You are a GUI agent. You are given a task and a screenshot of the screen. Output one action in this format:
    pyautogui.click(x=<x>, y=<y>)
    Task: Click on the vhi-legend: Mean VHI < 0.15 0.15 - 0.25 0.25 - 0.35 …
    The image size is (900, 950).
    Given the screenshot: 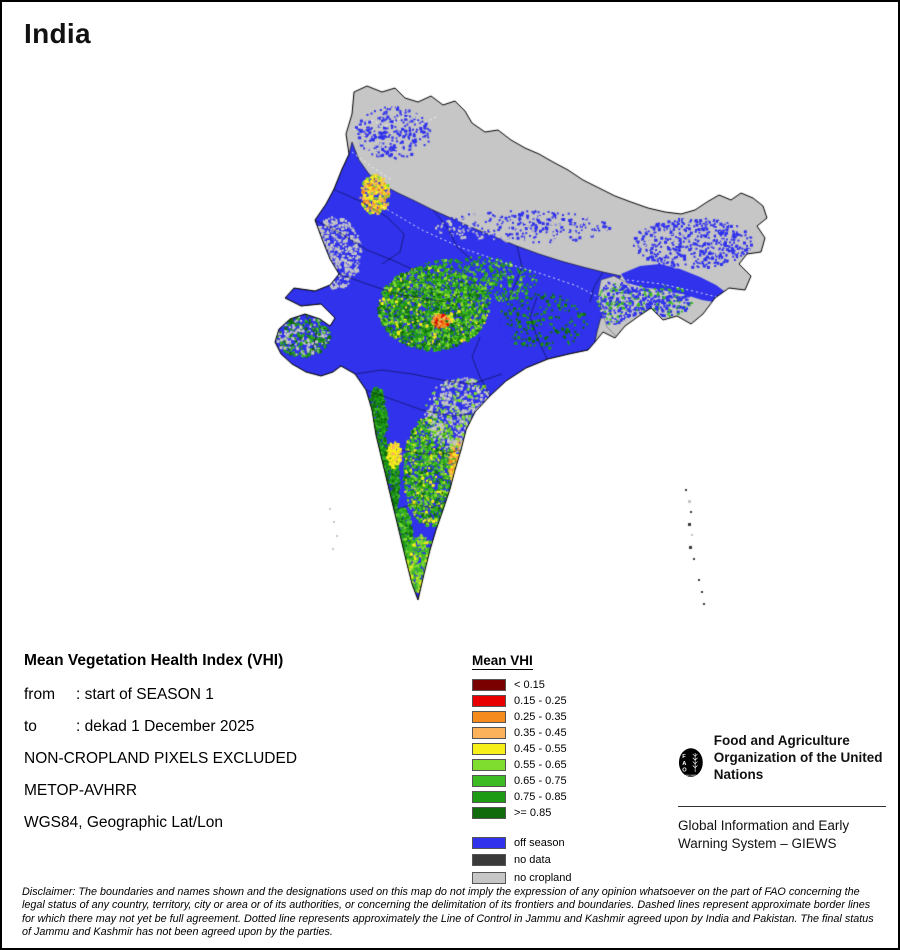 What is the action you would take?
    pyautogui.click(x=522, y=769)
    